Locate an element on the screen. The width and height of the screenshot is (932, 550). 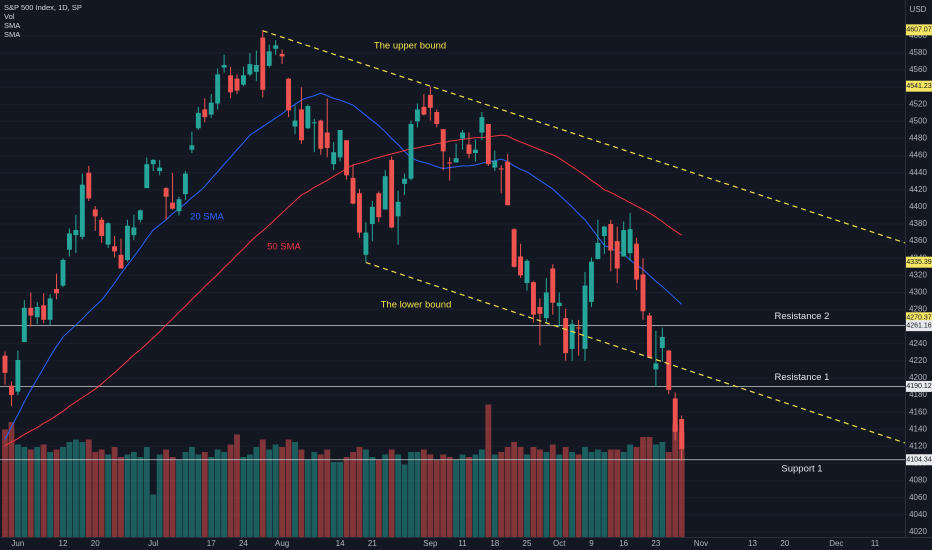
y-tick-label: 4180 is located at coordinates (918, 394).